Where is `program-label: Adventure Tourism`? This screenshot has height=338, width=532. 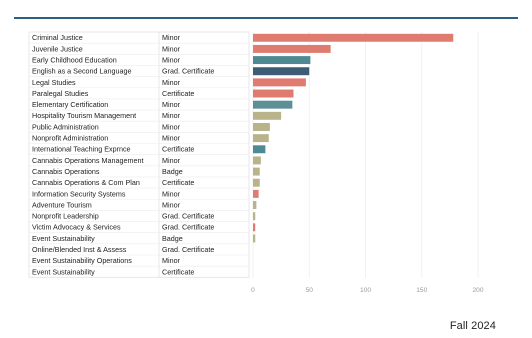
program-label: Adventure Tourism is located at coordinates (62, 204).